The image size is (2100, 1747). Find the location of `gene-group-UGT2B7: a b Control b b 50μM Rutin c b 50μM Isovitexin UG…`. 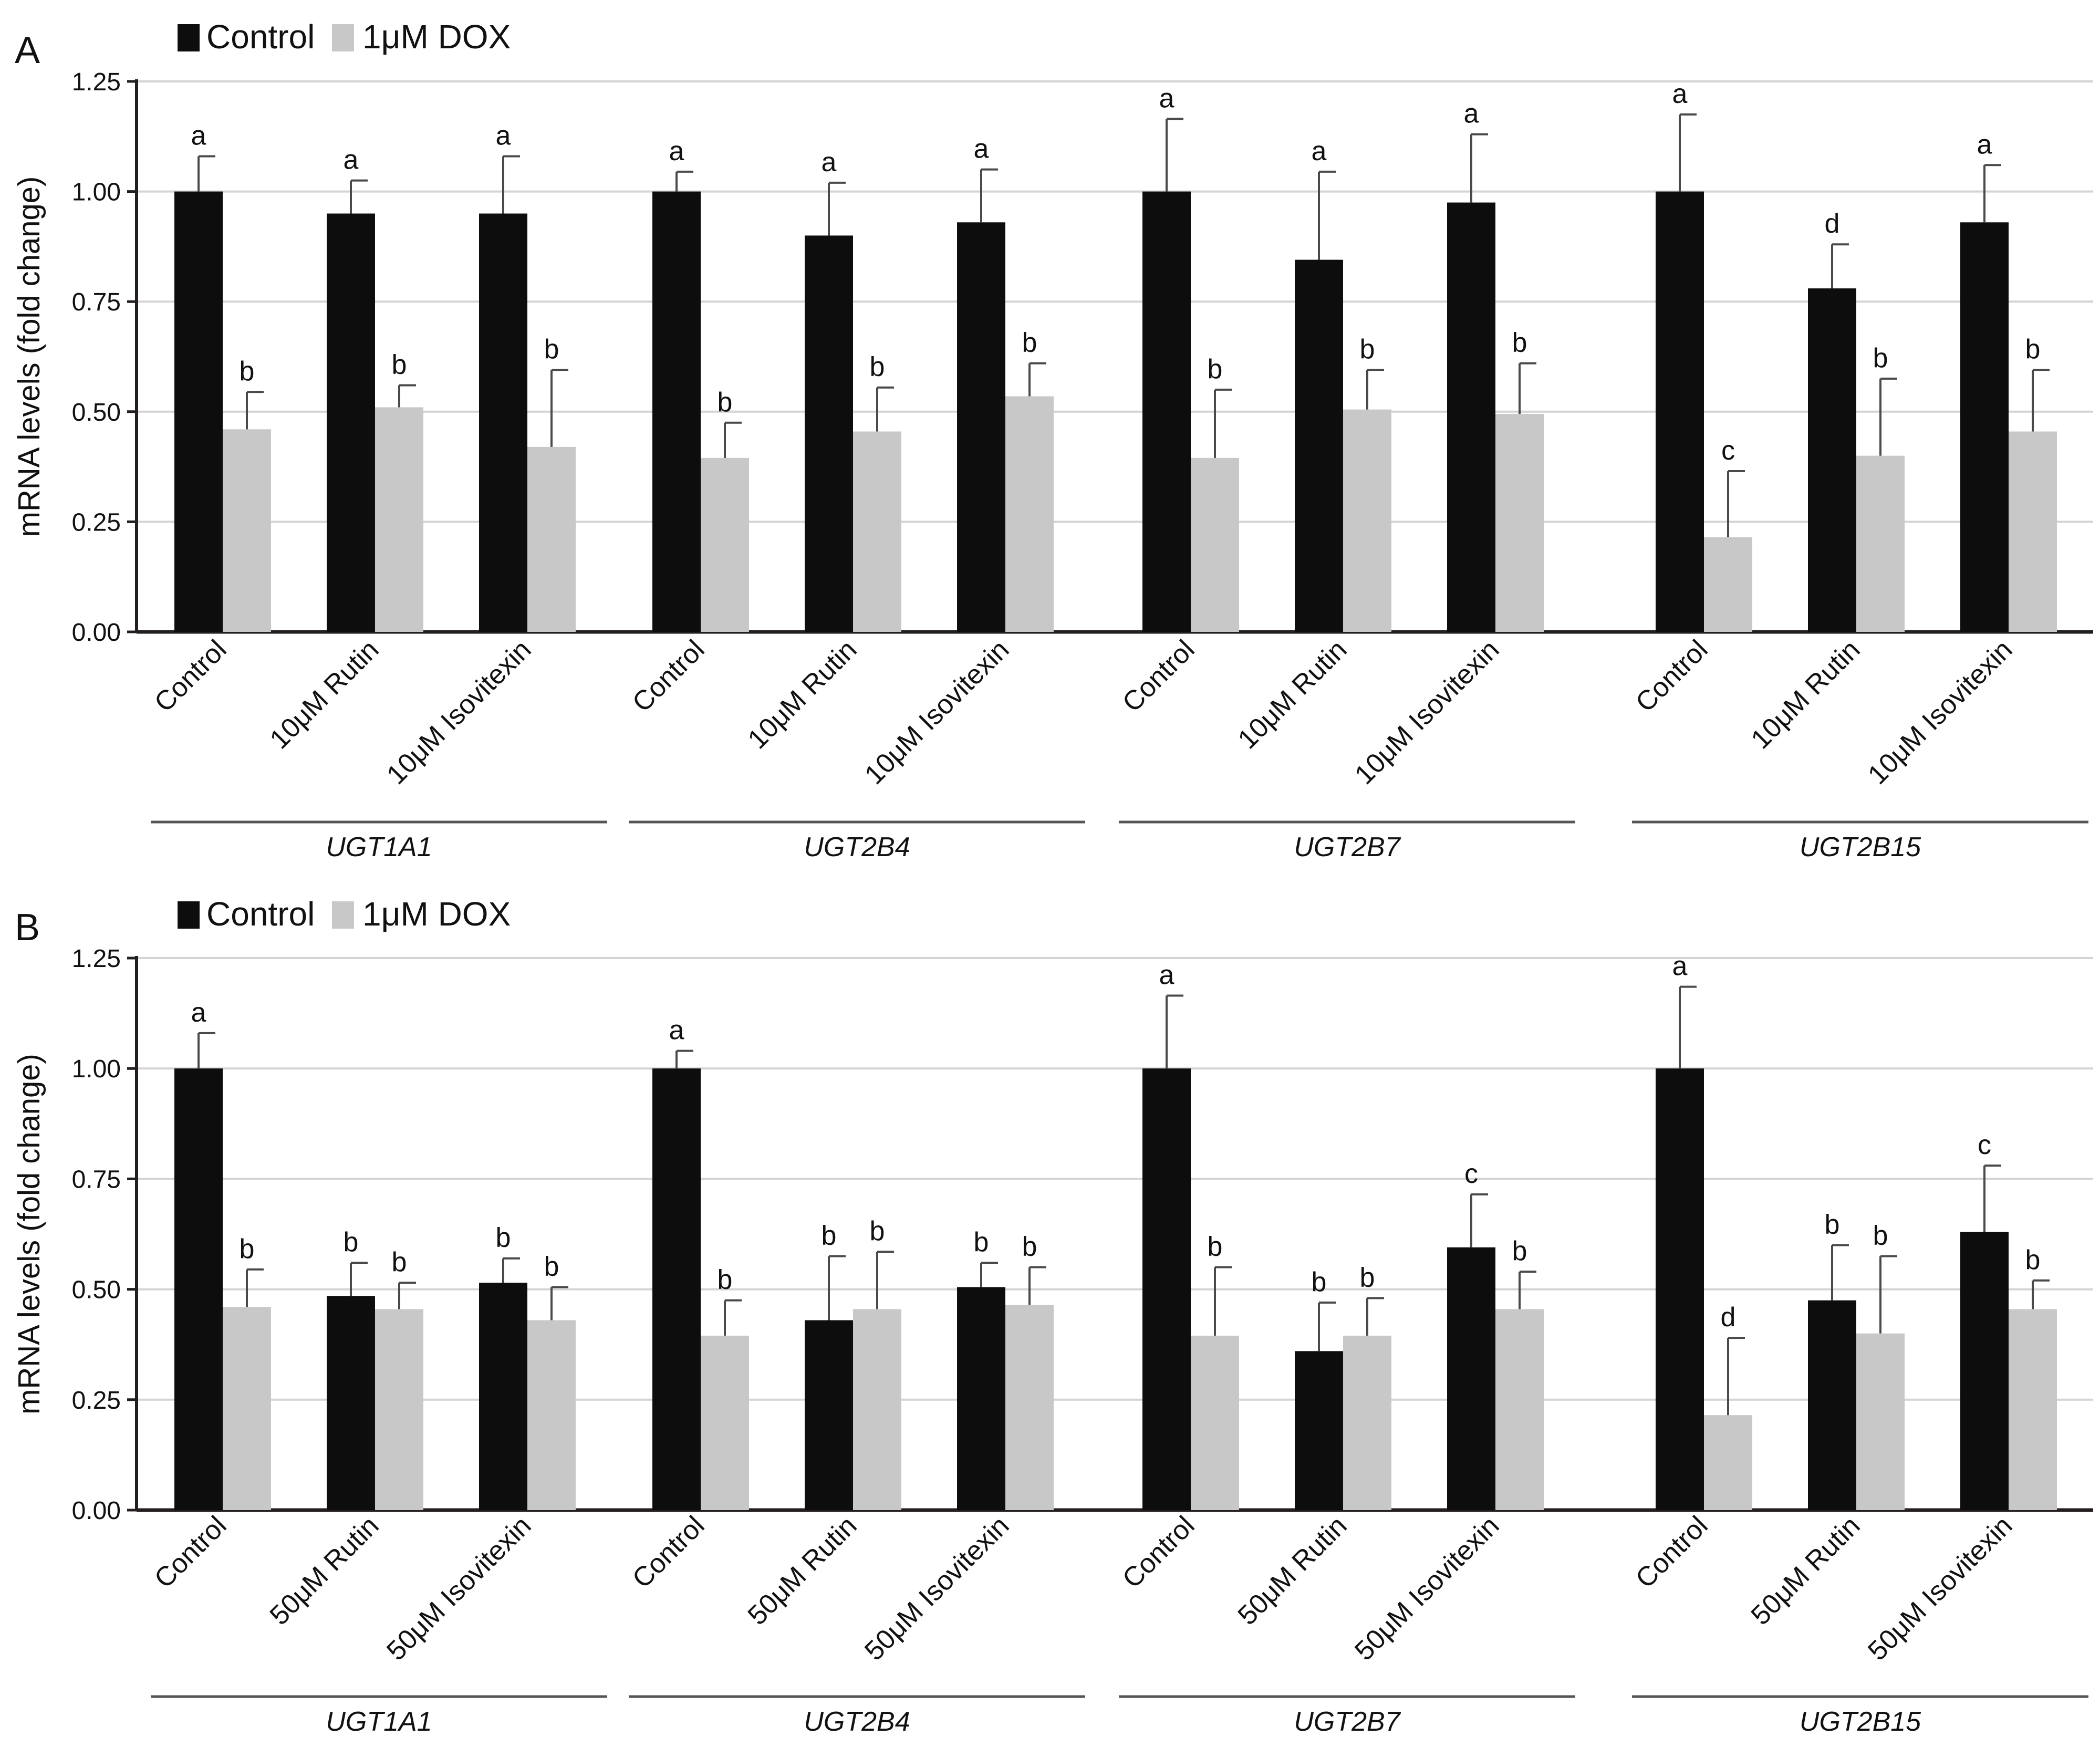

gene-group-UGT2B7: a b Control b b 50μM Rutin c b 50μM Isovitexin UG… is located at coordinates (1346, 1349).